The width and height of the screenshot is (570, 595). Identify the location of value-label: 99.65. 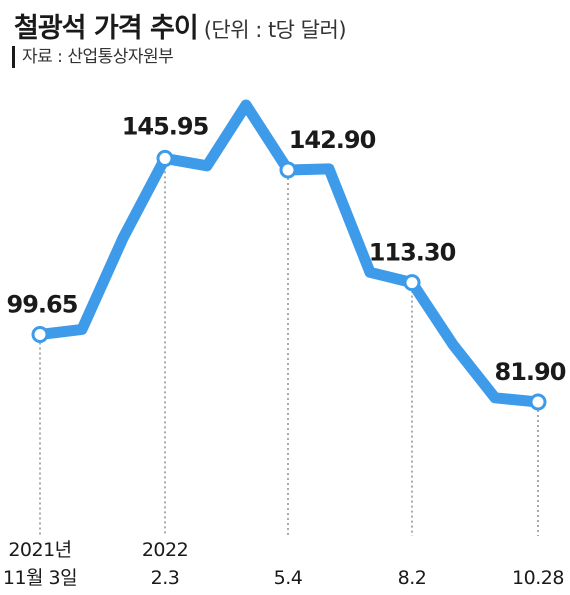
(42, 305).